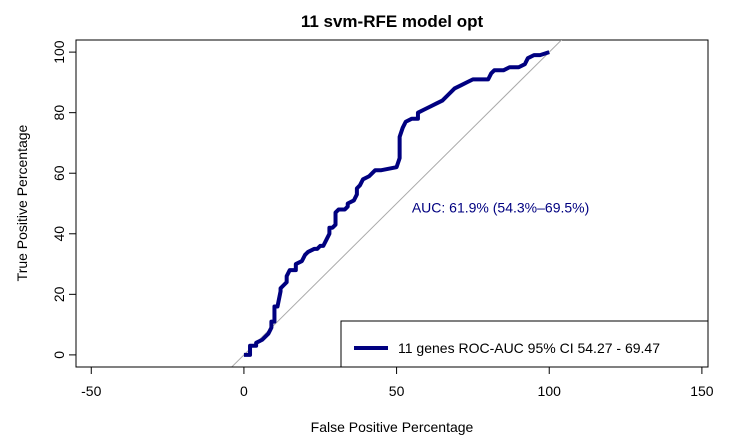  I want to click on y-tick-label: 20, so click(59, 294).